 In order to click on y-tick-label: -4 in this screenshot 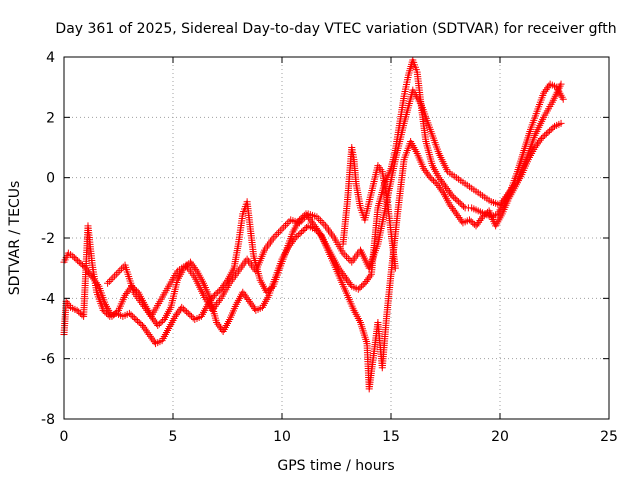, I will do `click(48, 299)`.